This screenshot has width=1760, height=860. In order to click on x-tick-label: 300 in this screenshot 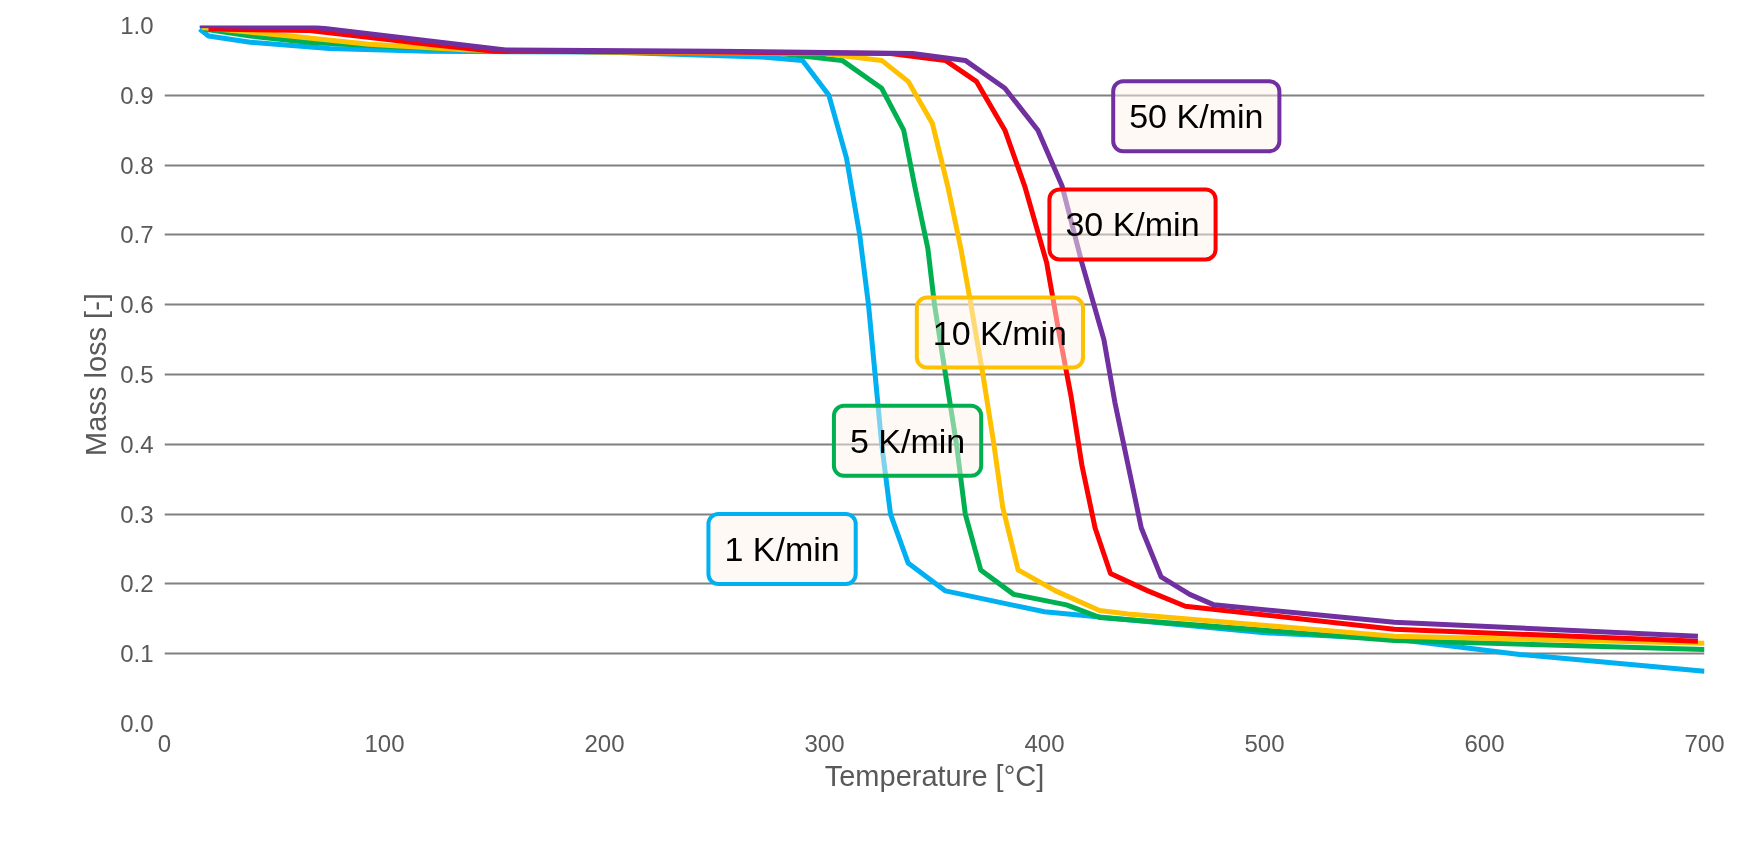, I will do `click(824, 743)`.